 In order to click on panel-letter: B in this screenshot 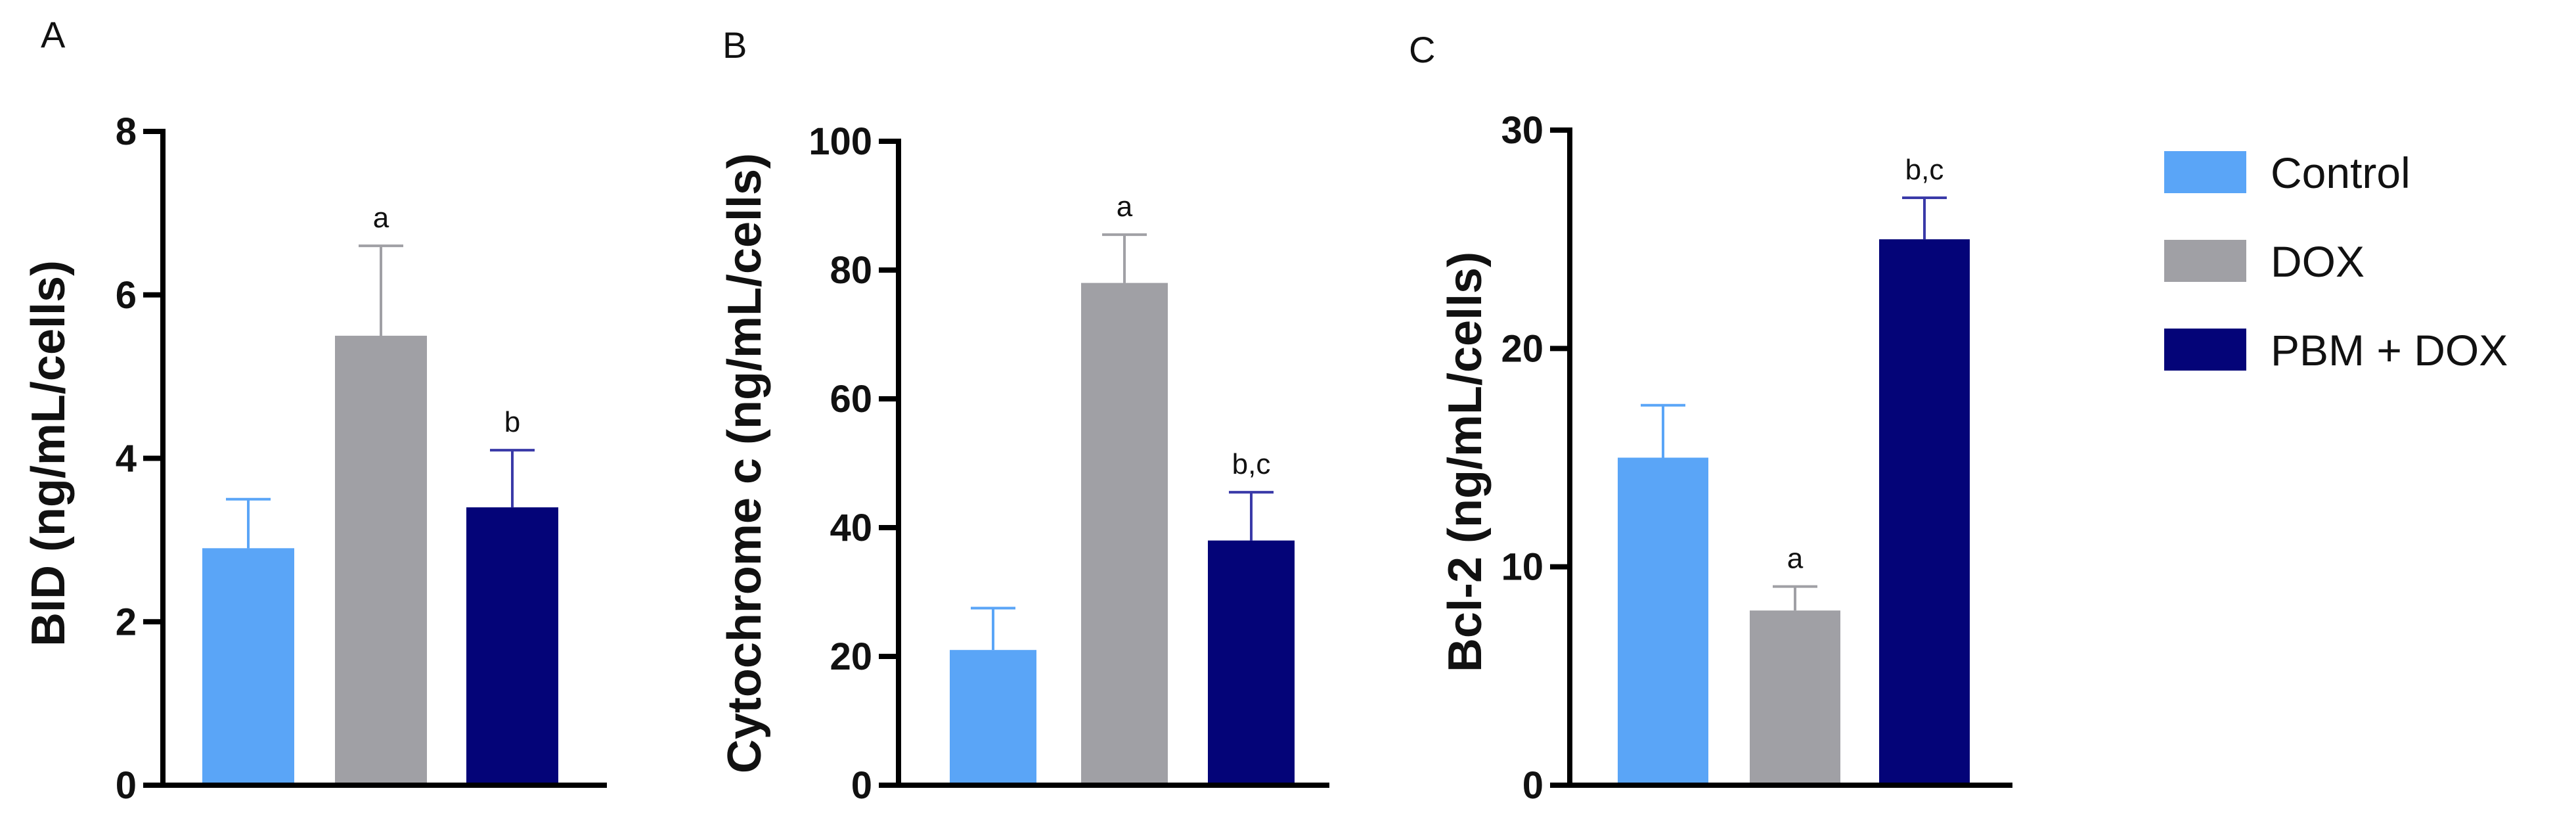, I will do `click(735, 45)`.